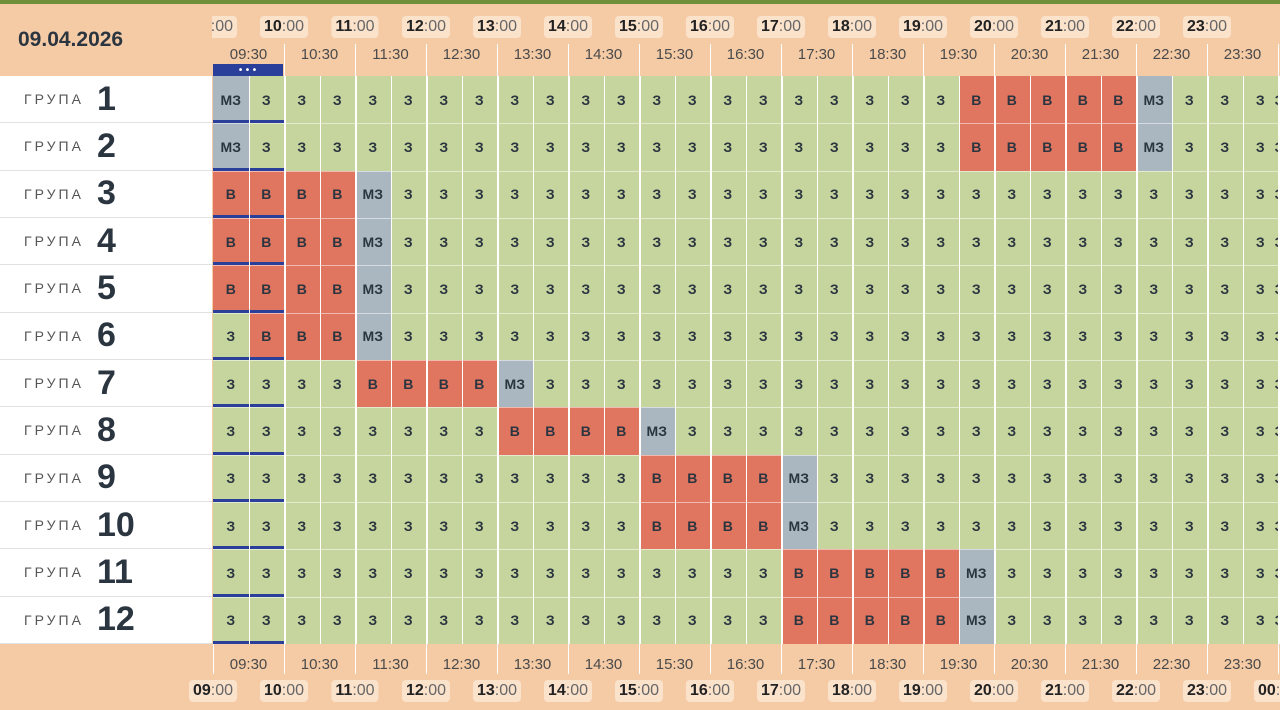 The image size is (1280, 710). Describe the element at coordinates (106, 526) in the screenshot. I see `group-label: ГРУПА 10` at that location.